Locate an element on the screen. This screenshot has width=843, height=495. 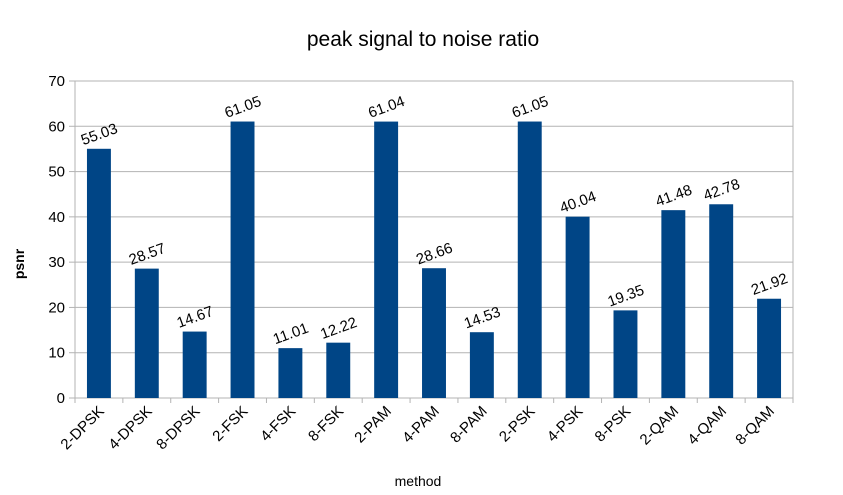
x-tick-label: 2-DPSK is located at coordinates (82, 428).